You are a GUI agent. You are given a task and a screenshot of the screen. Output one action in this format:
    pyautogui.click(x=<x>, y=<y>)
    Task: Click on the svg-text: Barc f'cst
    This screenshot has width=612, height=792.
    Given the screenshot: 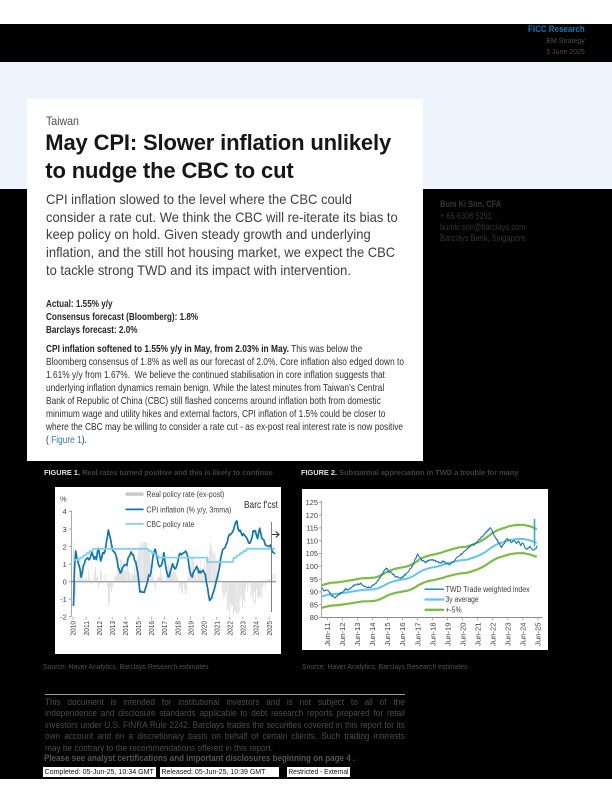 What is the action you would take?
    pyautogui.click(x=261, y=505)
    